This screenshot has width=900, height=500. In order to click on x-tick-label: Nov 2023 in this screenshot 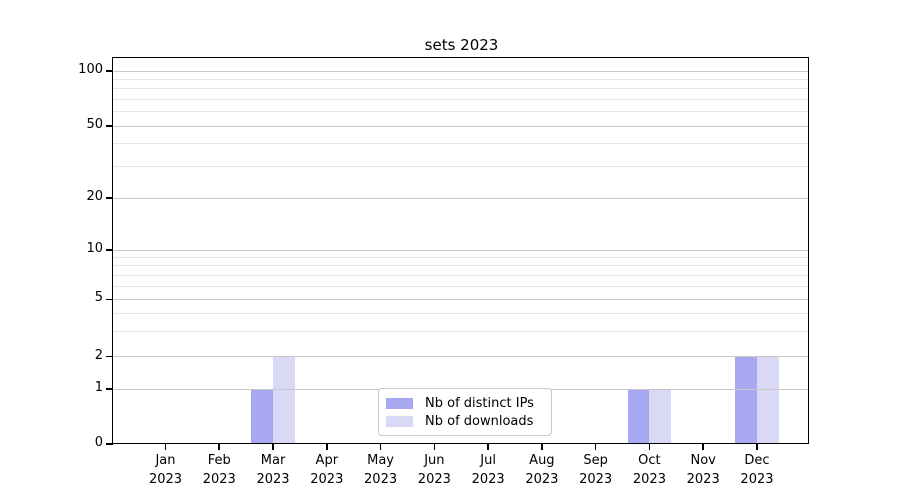, I will do `click(703, 470)`.